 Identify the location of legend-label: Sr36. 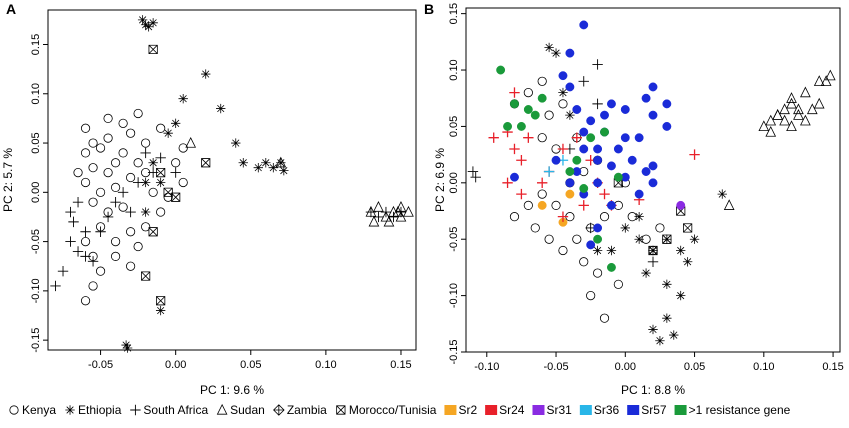
(607, 410).